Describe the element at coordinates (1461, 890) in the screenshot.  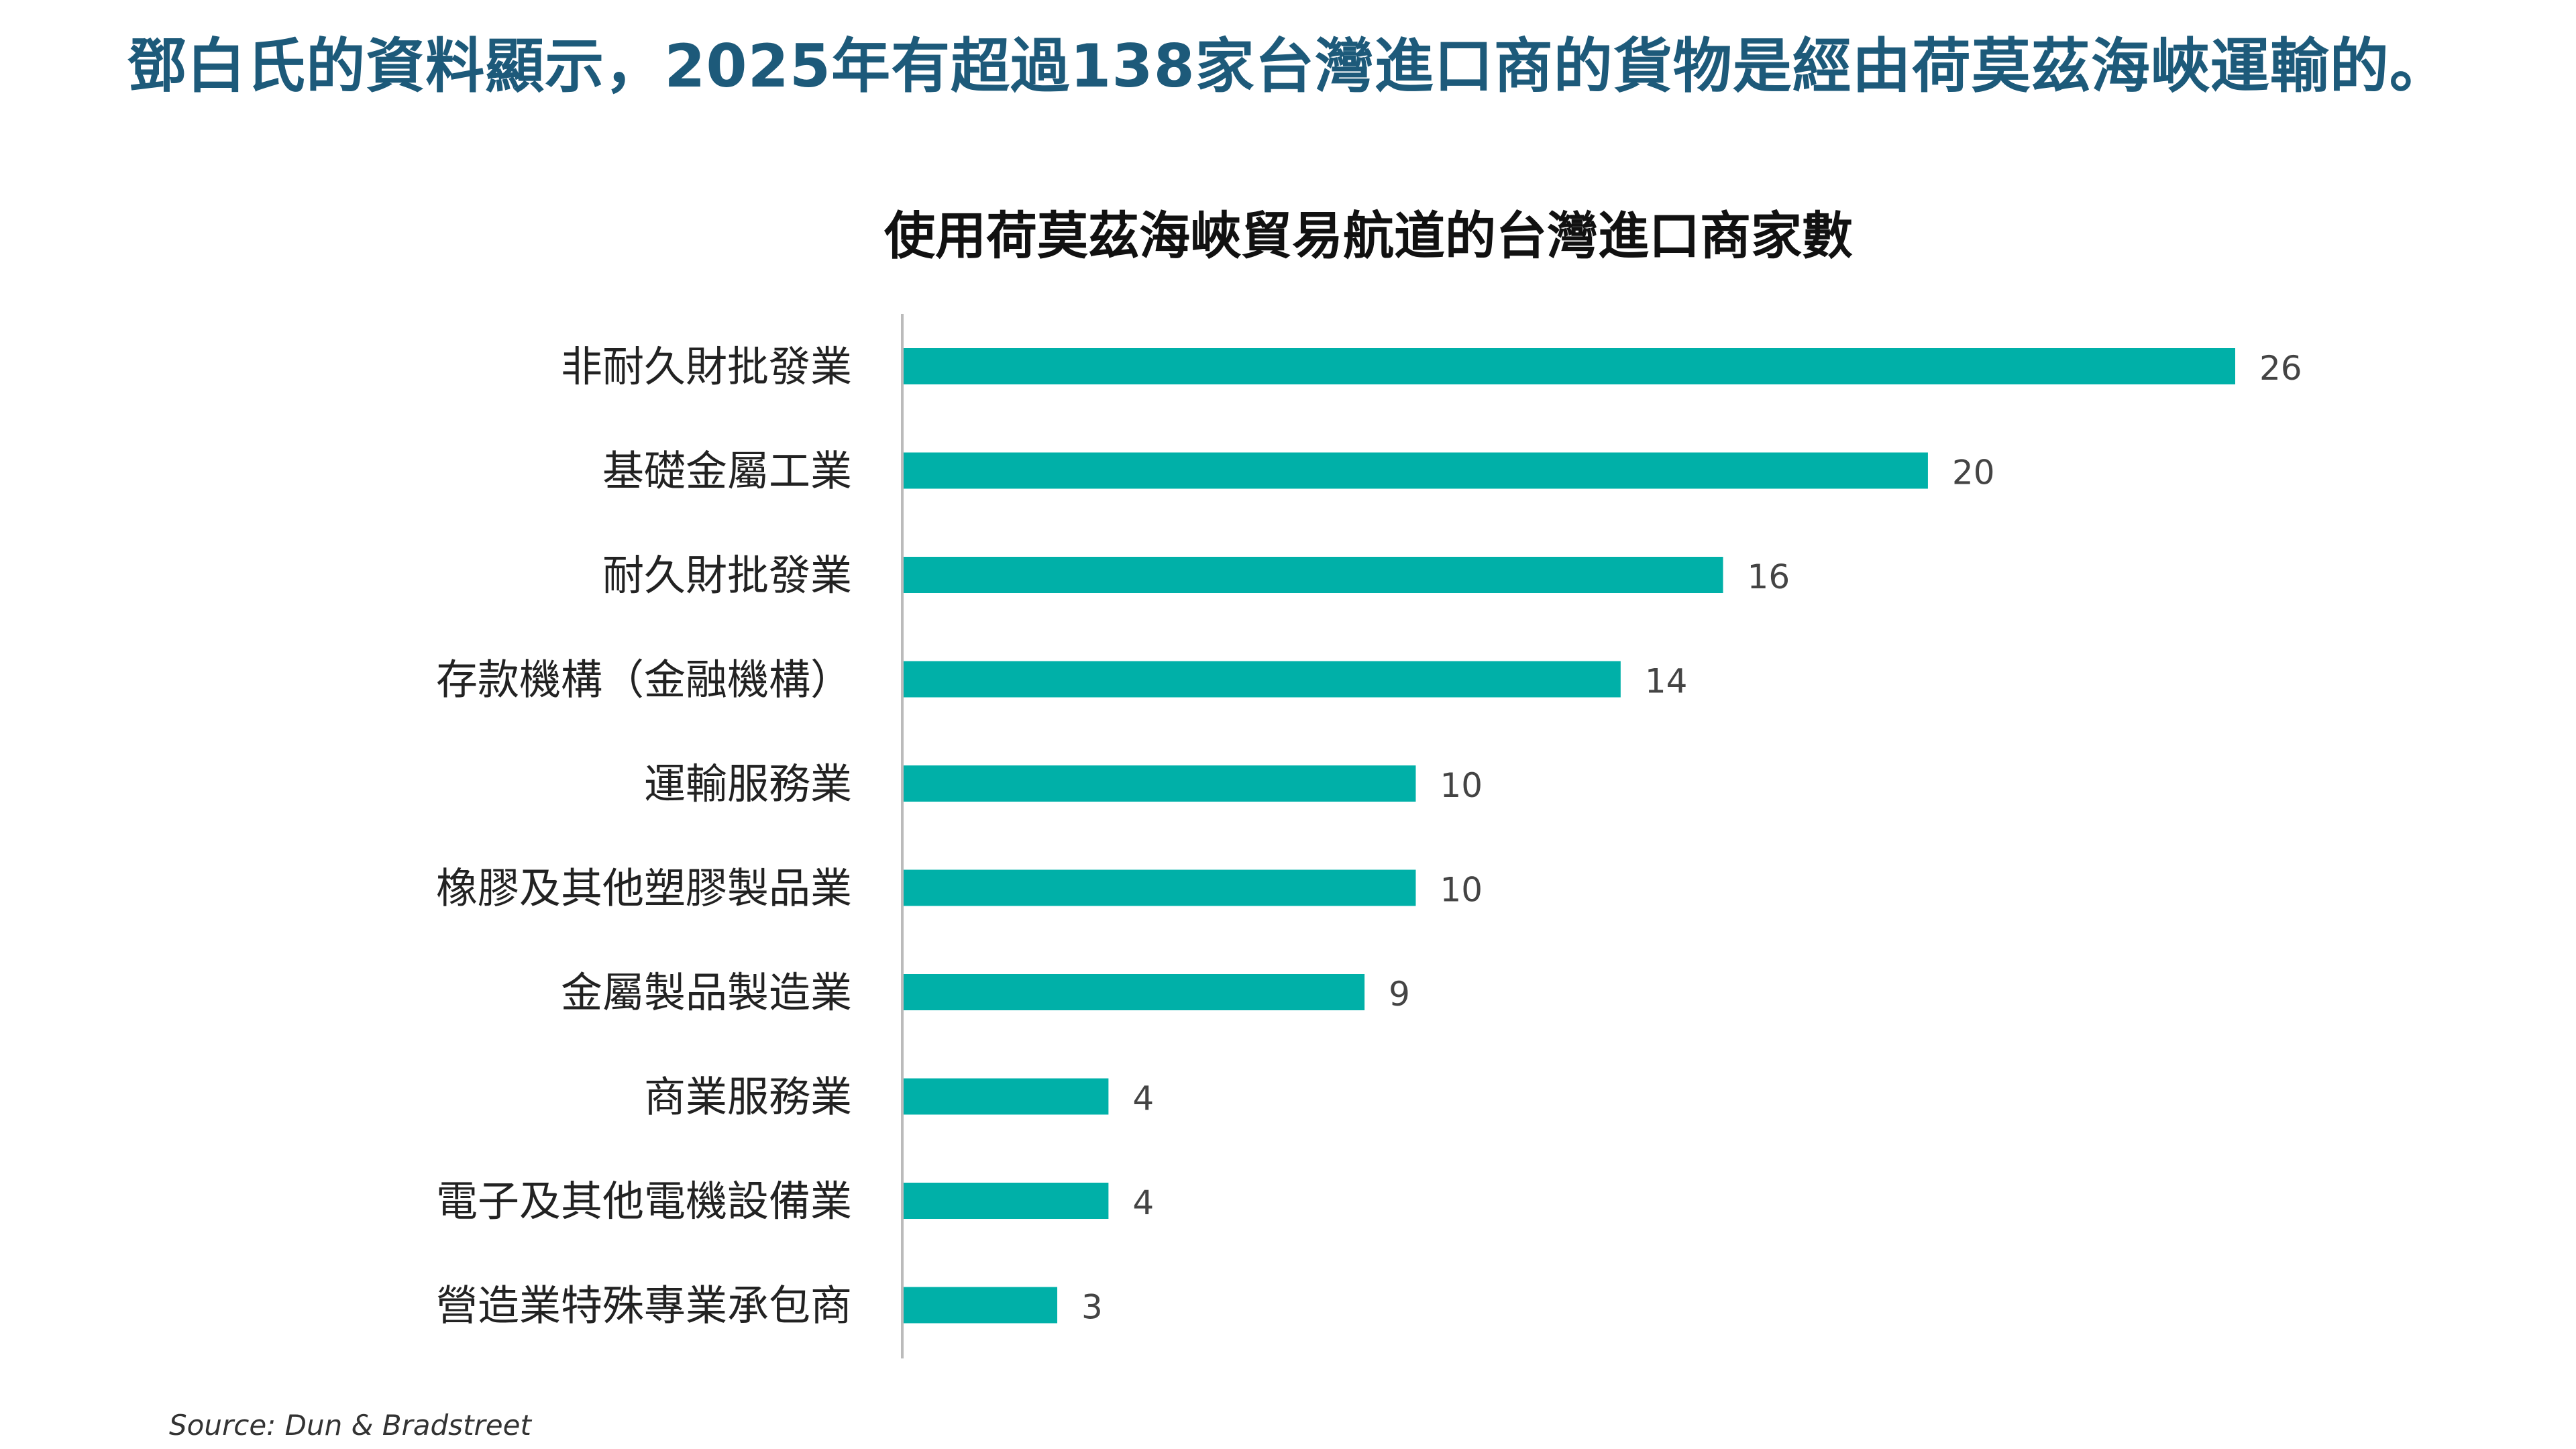
I see `value-label-5: 10` at that location.